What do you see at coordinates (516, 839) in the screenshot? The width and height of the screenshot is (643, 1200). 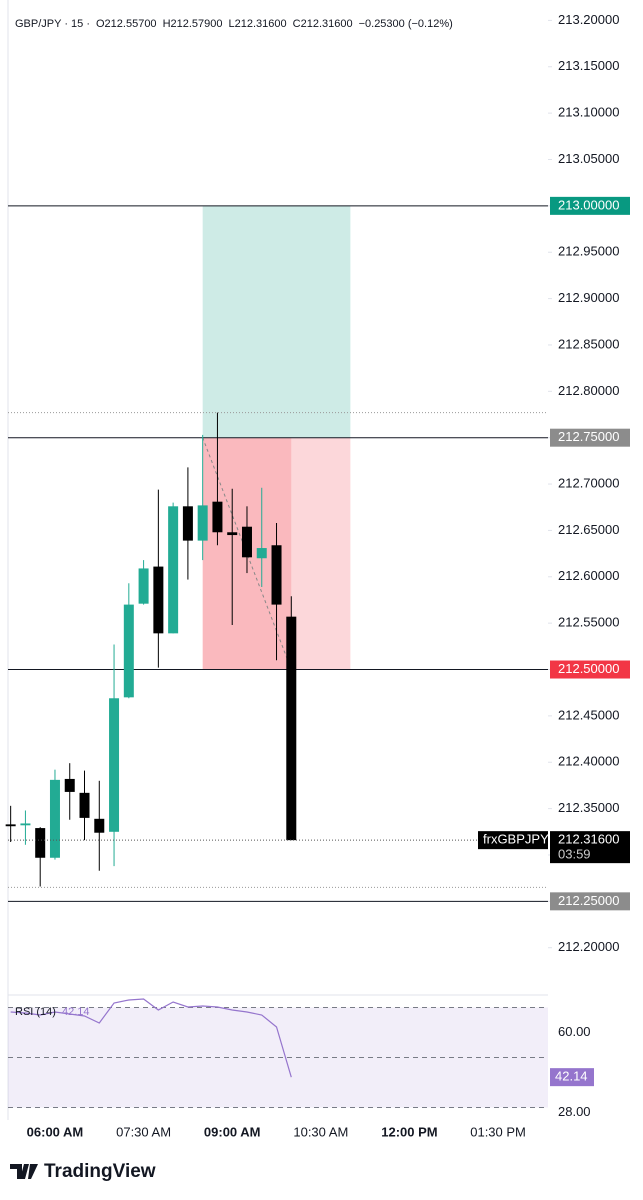 I see `symbol-tag-label: frxGBPJPY` at bounding box center [516, 839].